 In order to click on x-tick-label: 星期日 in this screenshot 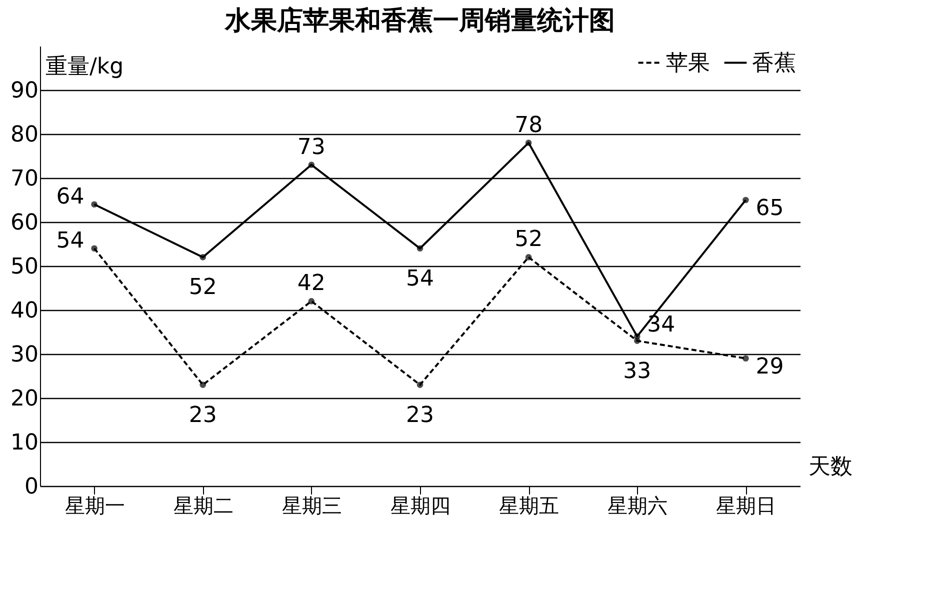, I will do `click(746, 506)`.